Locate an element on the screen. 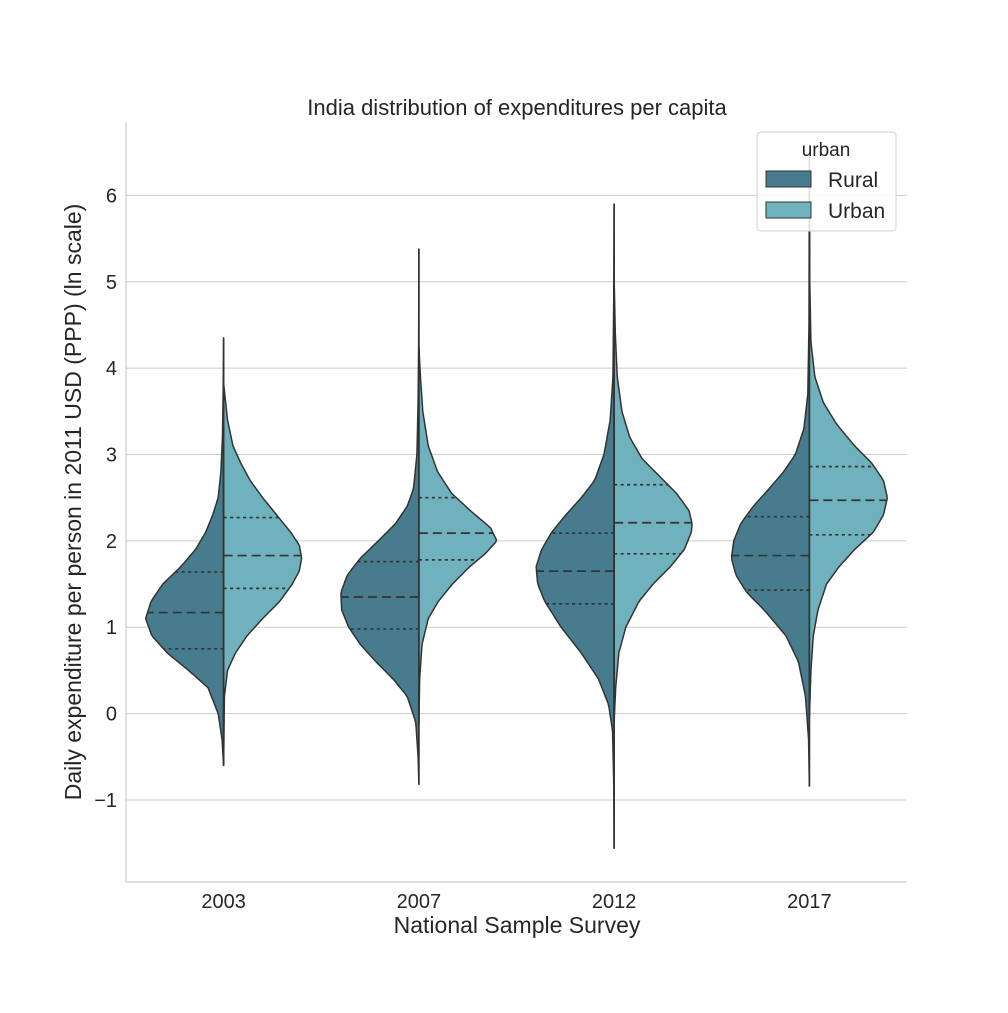 This screenshot has height=1013, width=1008. y-tick-label: −1 is located at coordinates (105, 801).